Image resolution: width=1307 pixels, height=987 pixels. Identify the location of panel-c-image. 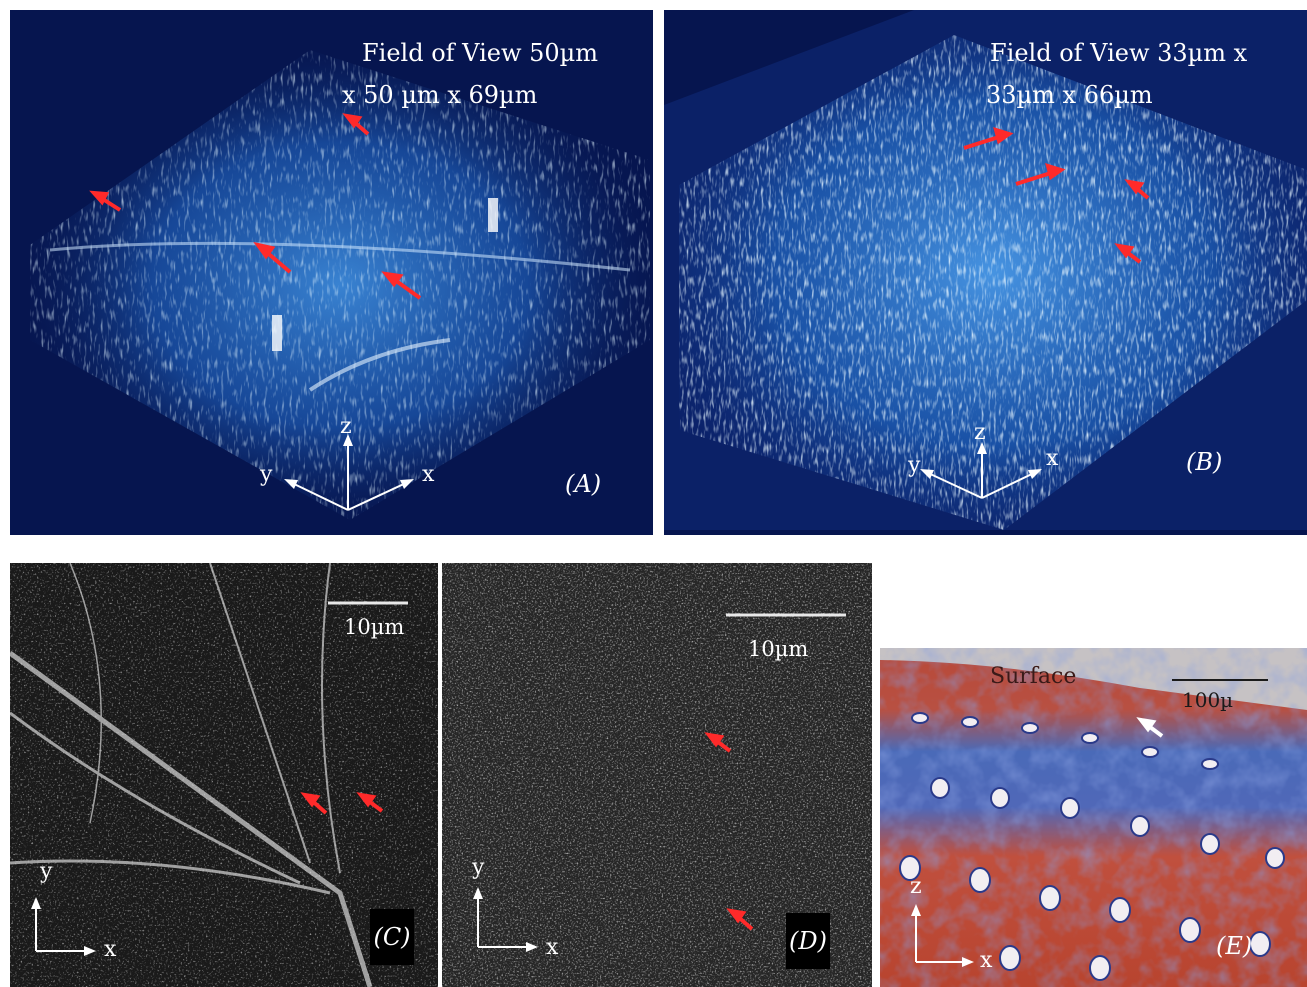
(224, 775).